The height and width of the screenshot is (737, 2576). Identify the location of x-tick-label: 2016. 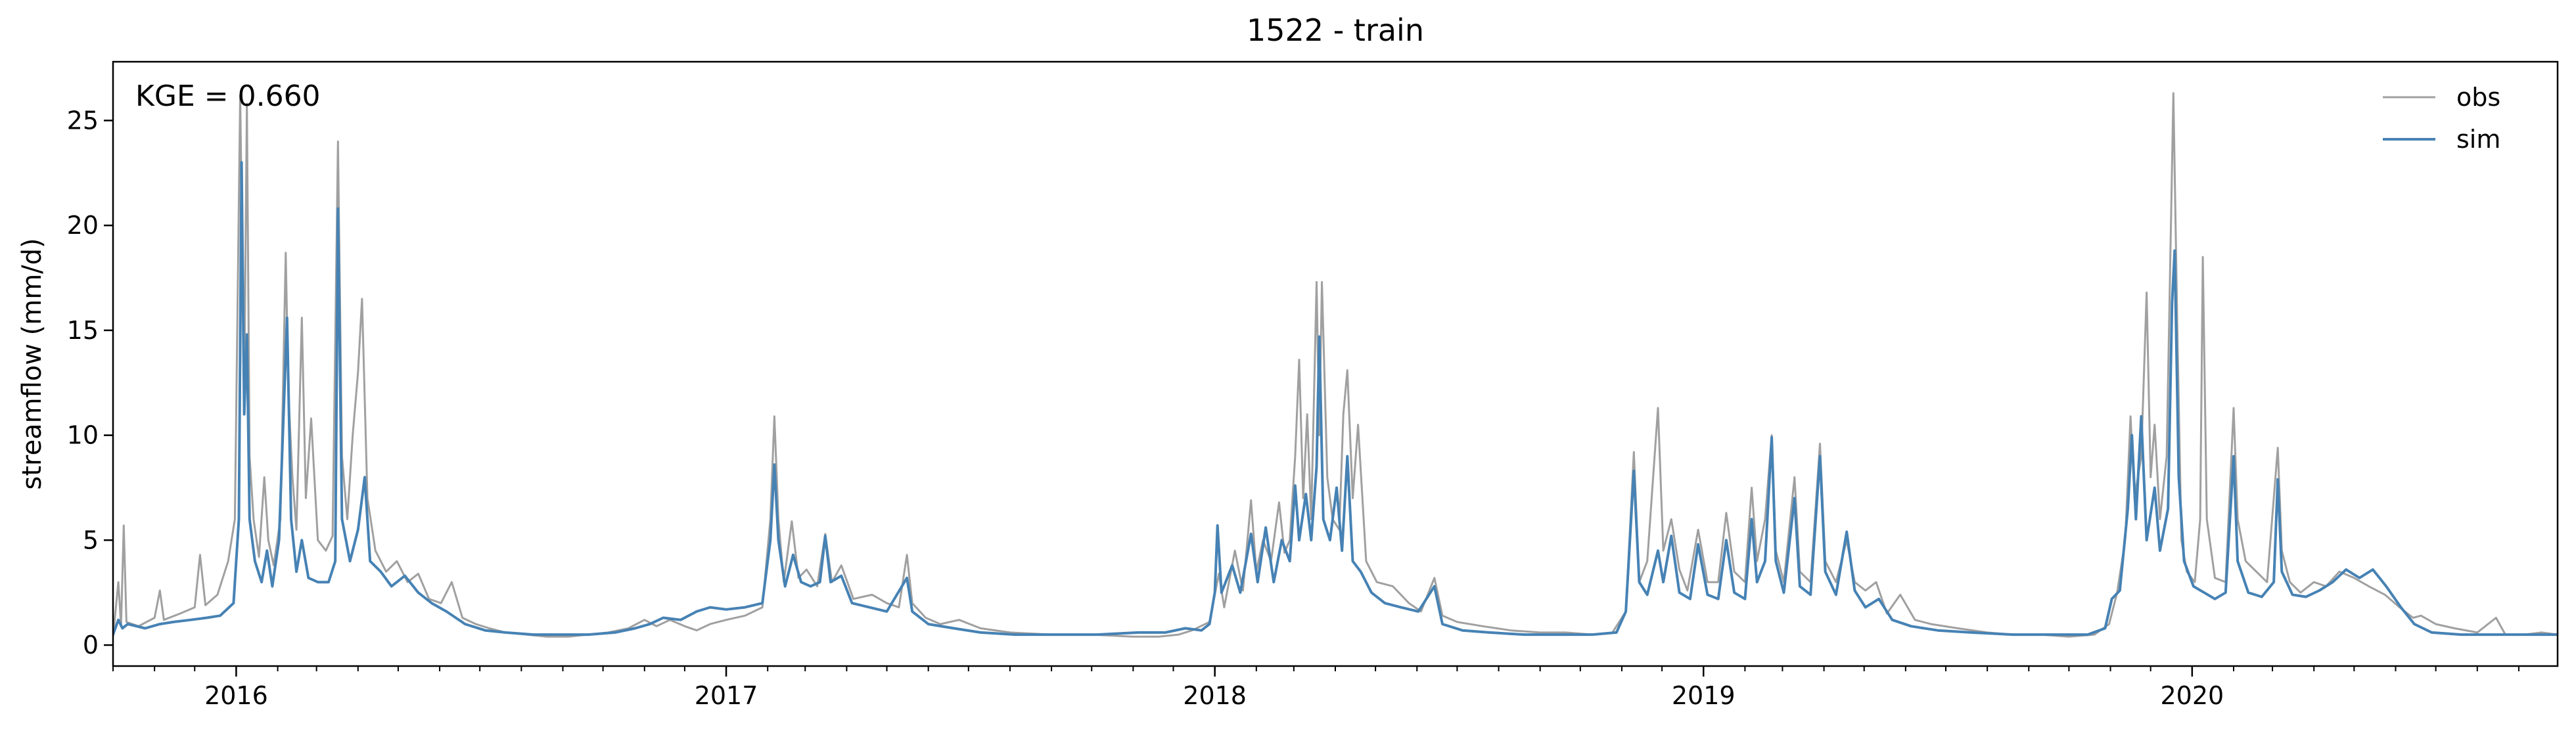
(236, 695).